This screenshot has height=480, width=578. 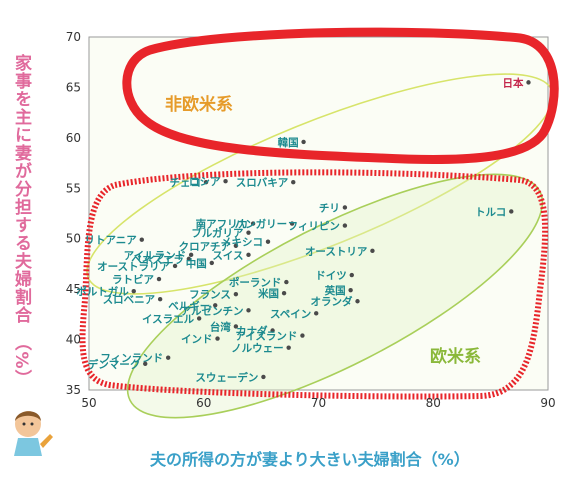 I want to click on y-tick-label: 50, so click(x=73, y=239).